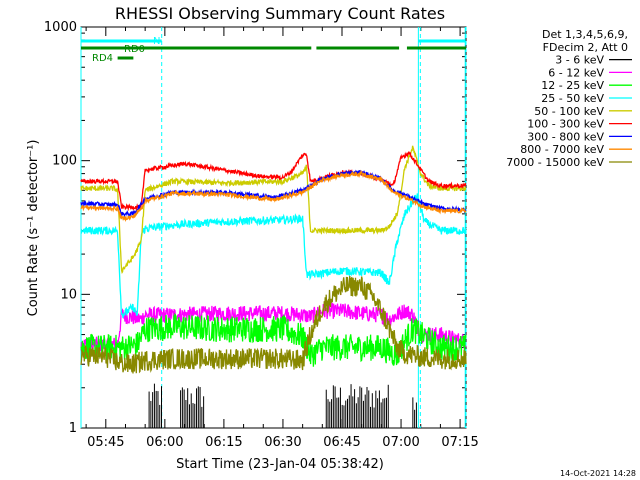 Image resolution: width=640 pixels, height=480 pixels. I want to click on x-axis-title: Start Time (23-Jan-04 05:38:42), so click(280, 464).